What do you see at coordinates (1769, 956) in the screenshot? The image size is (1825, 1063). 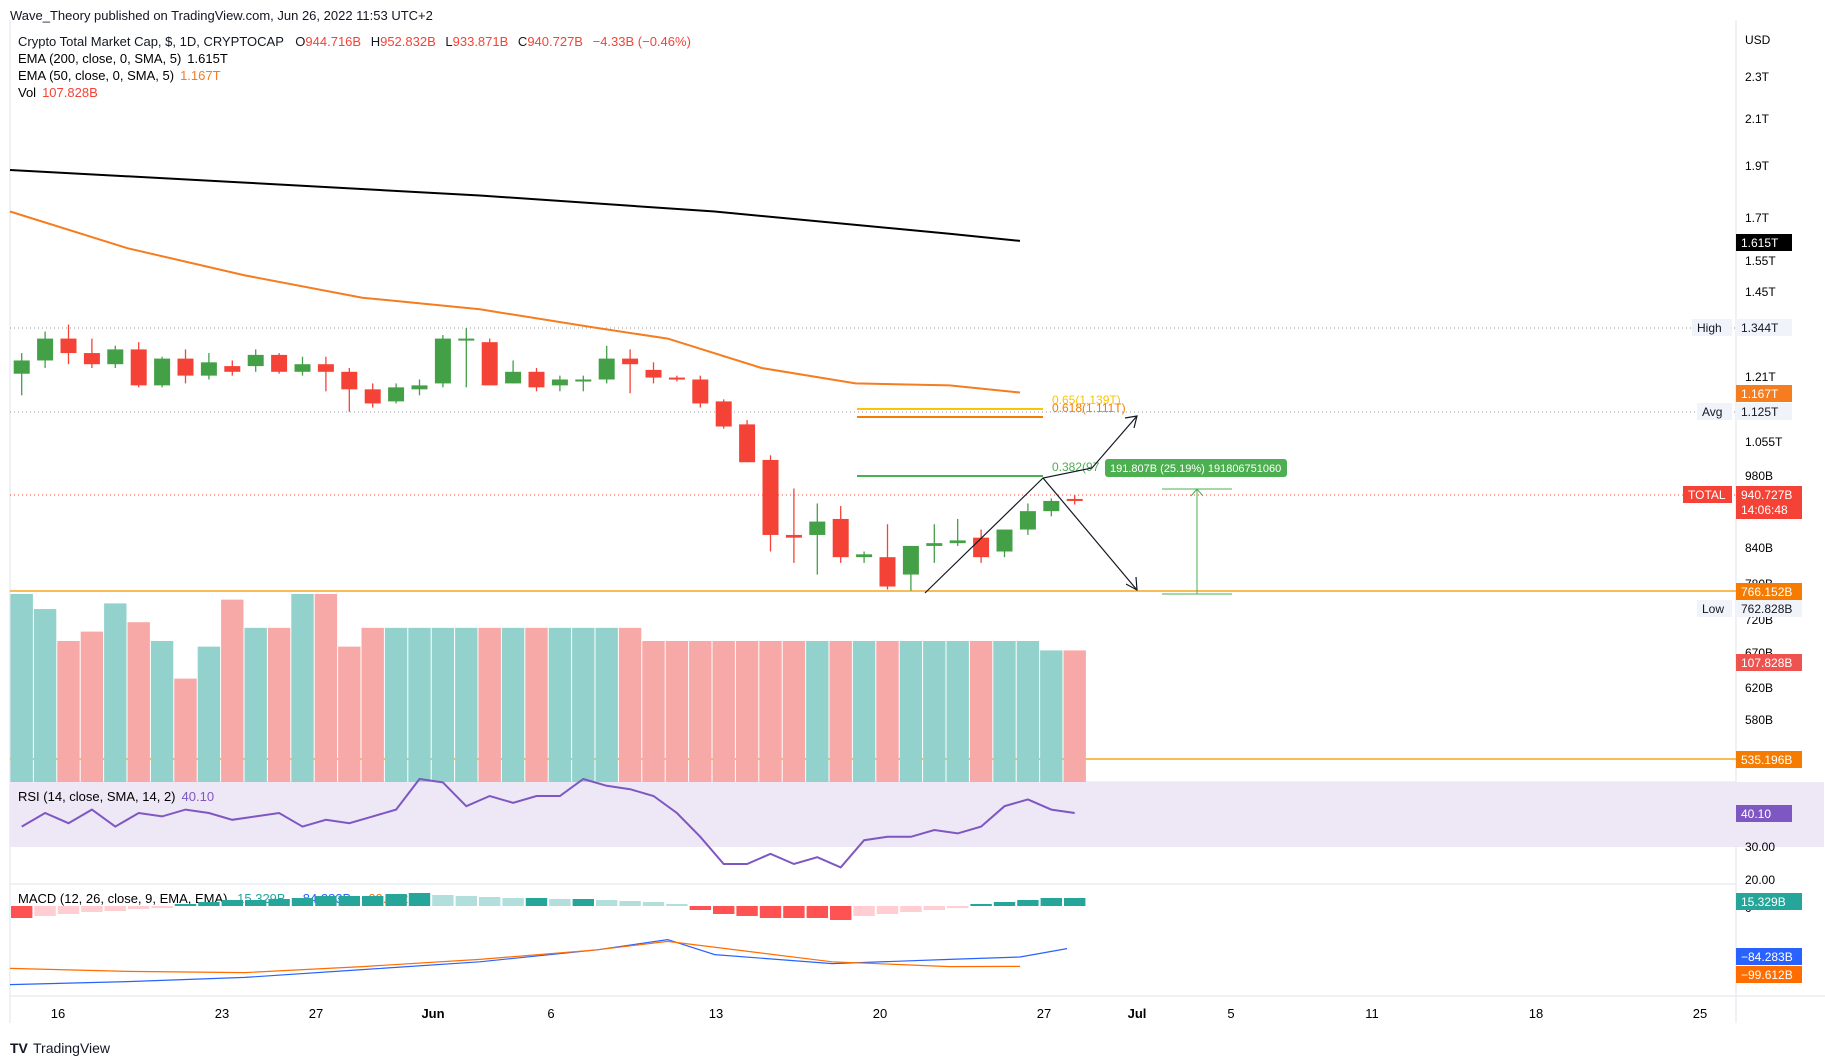 I see `badge-macd-line: −84.283B` at bounding box center [1769, 956].